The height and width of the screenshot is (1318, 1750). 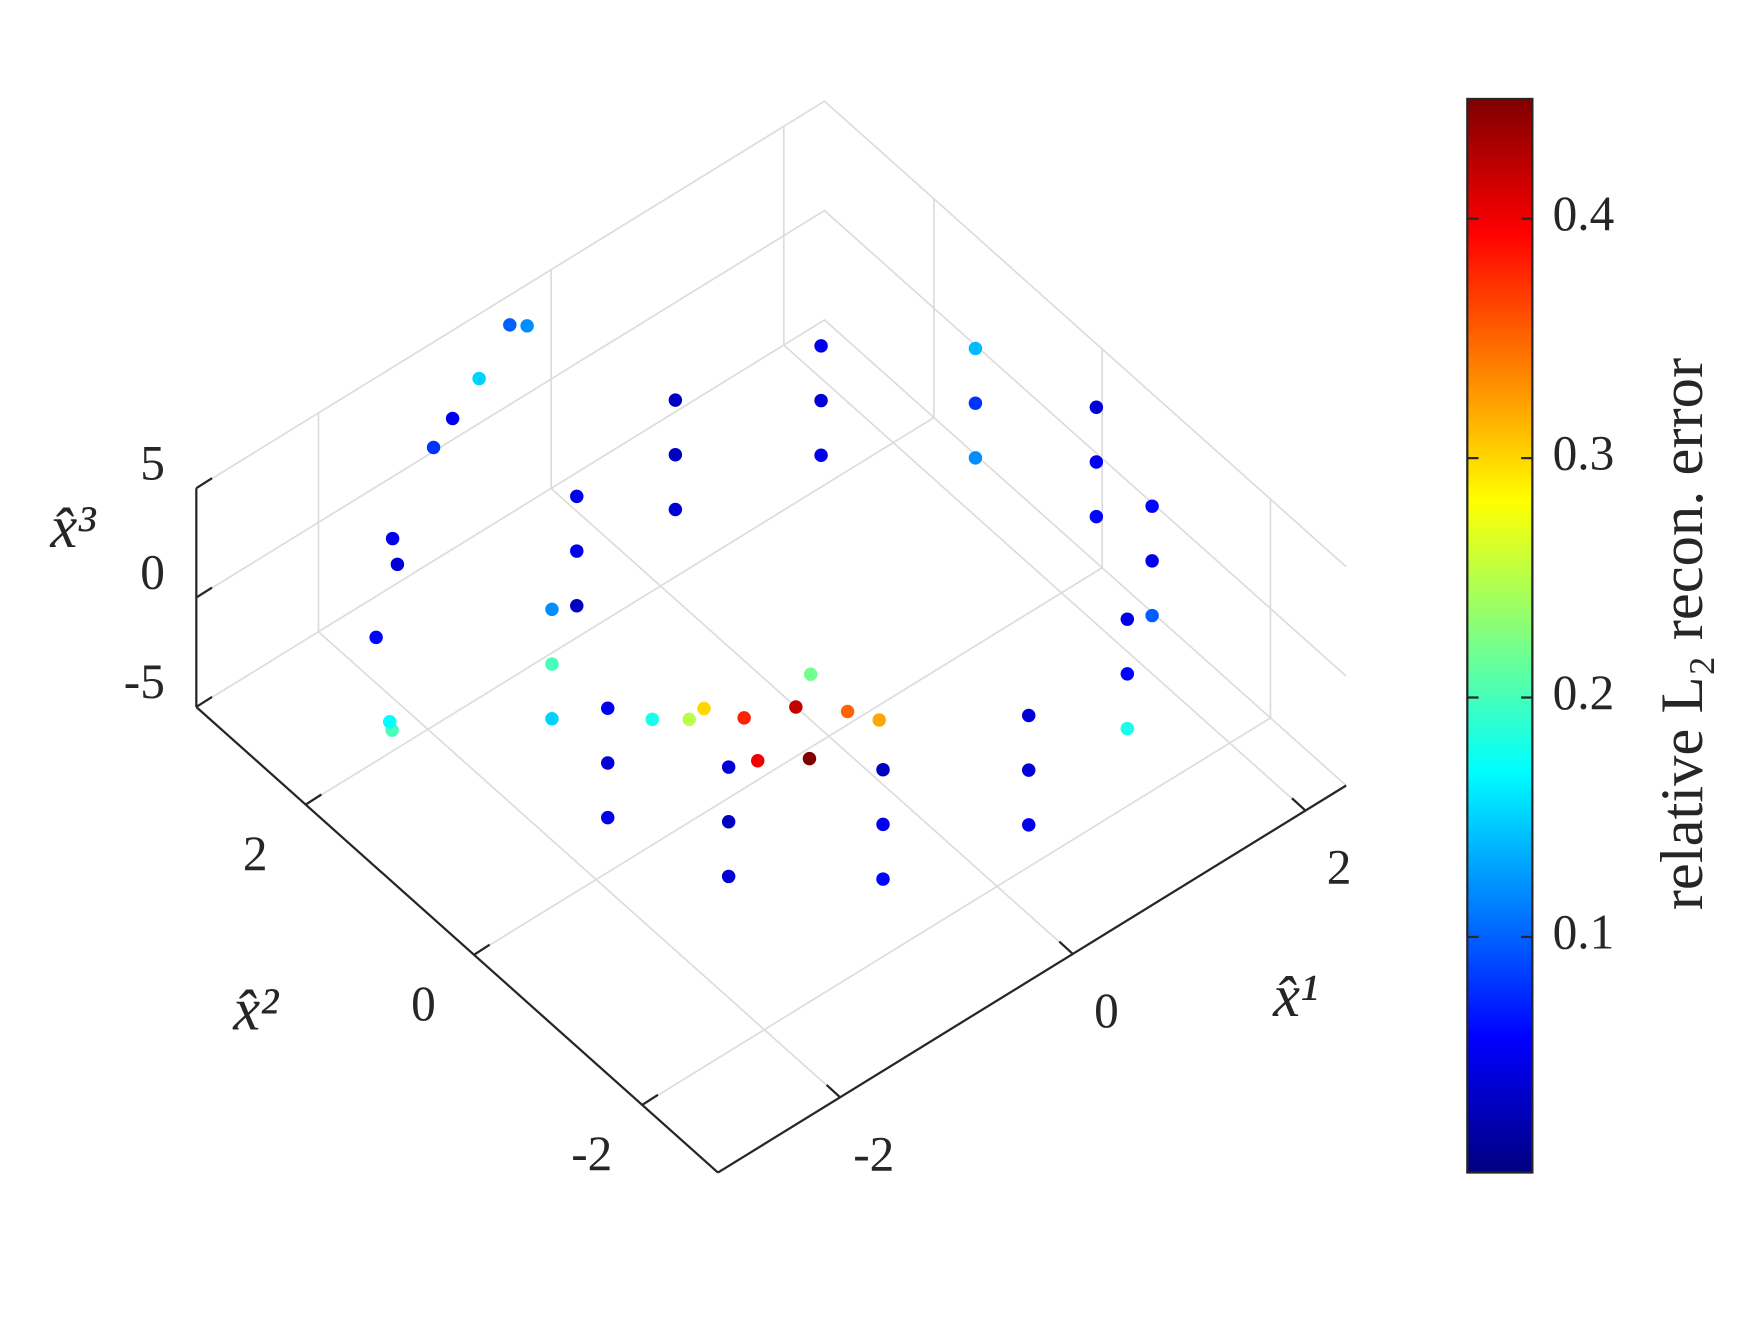 What do you see at coordinates (1584, 452) in the screenshot?
I see `colorbar-tick-label: 0.3` at bounding box center [1584, 452].